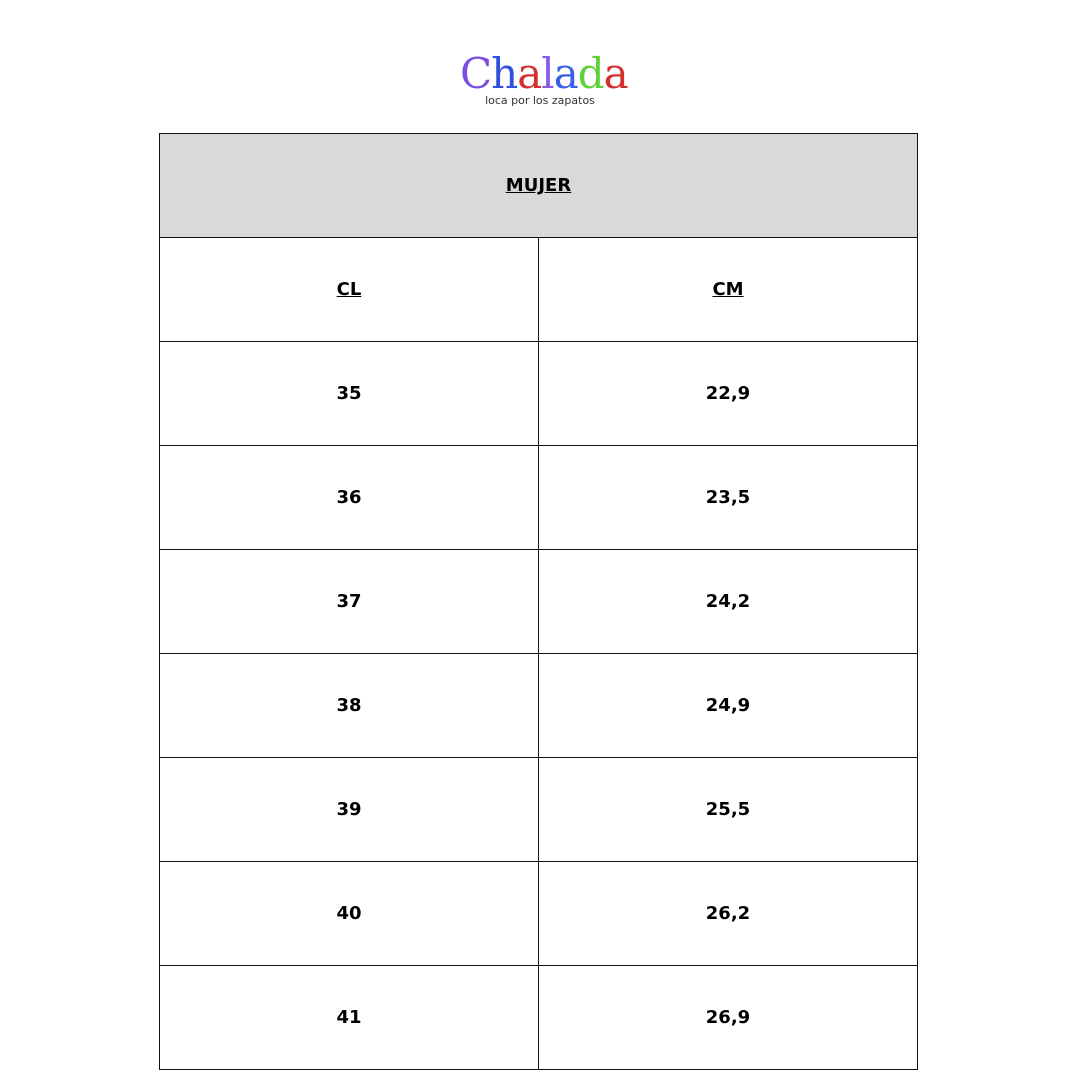  I want to click on cell-cm: 26,2, so click(728, 913).